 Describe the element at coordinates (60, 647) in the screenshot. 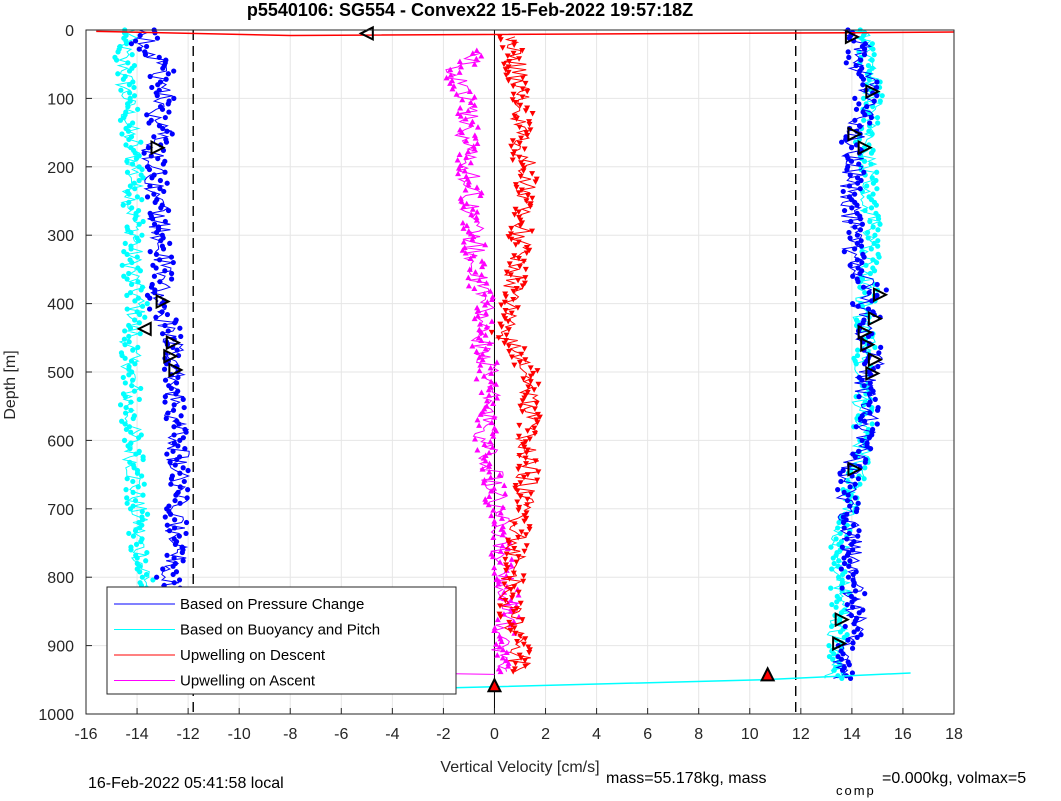

I see `y-tick-label: 900` at that location.